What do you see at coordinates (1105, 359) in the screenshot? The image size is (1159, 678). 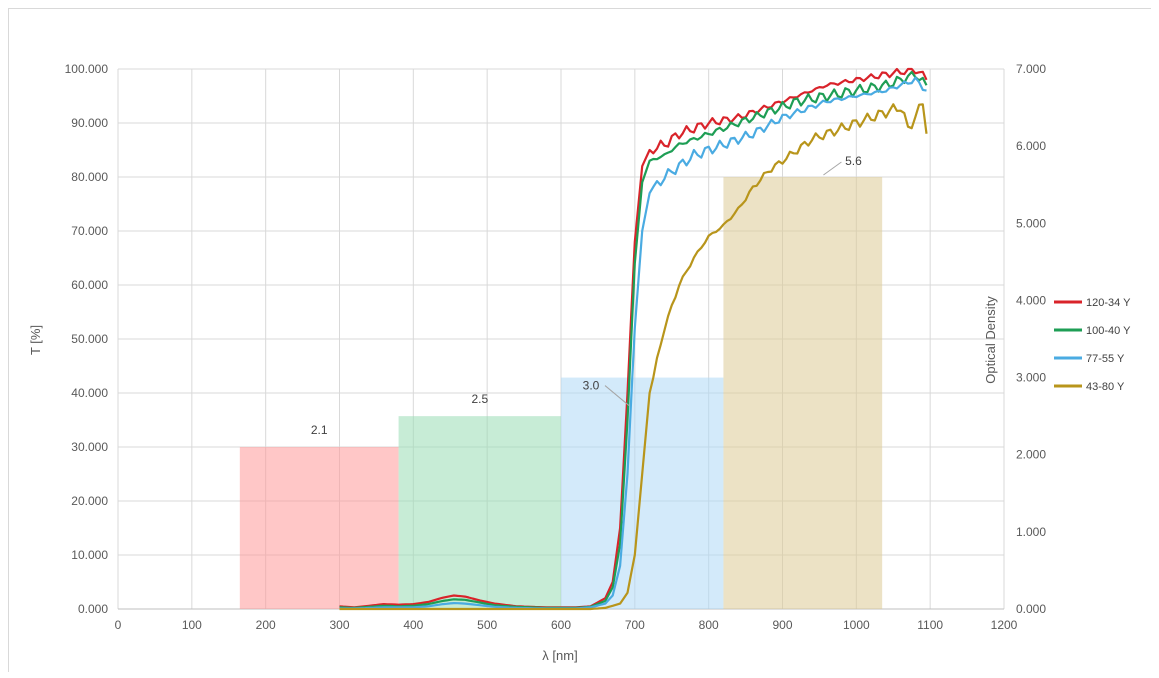 I see `legend-label: 77-55 Y` at bounding box center [1105, 359].